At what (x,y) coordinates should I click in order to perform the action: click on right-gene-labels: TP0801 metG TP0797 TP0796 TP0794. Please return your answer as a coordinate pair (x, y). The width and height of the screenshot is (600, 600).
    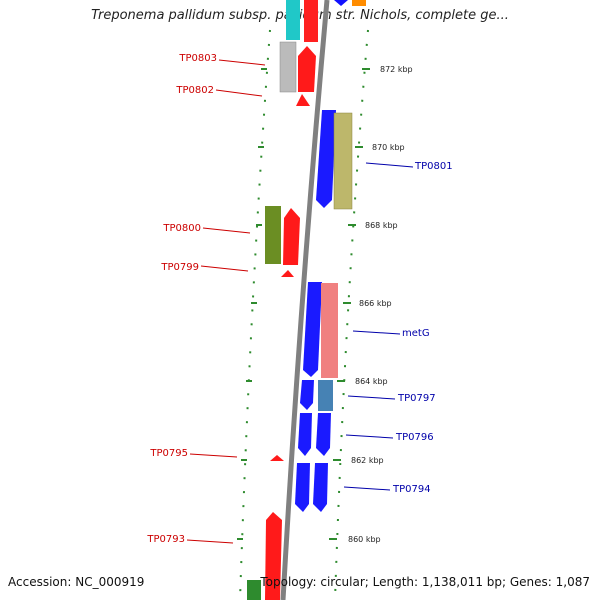
    Looking at the image, I should click on (398, 328).